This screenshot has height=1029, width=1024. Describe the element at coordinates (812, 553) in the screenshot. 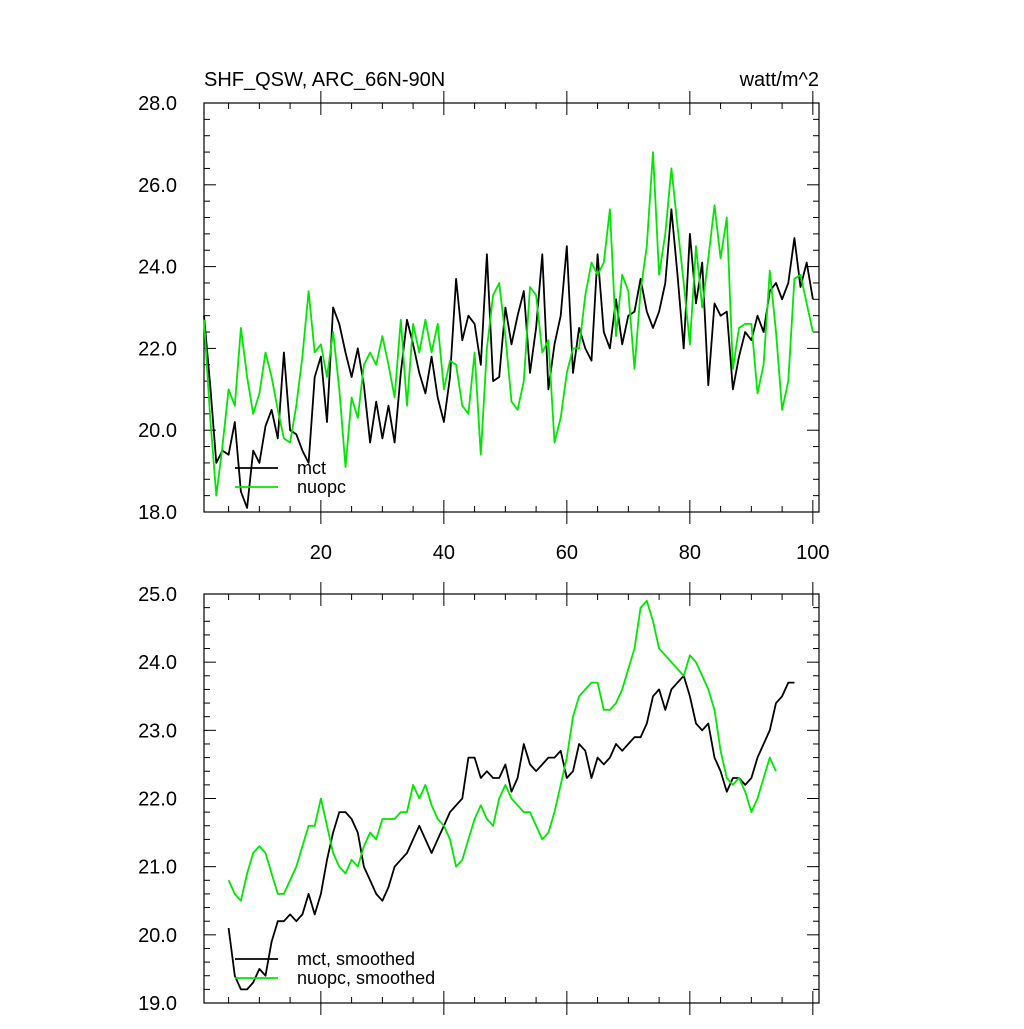

I see `x-tick-label: 100` at that location.